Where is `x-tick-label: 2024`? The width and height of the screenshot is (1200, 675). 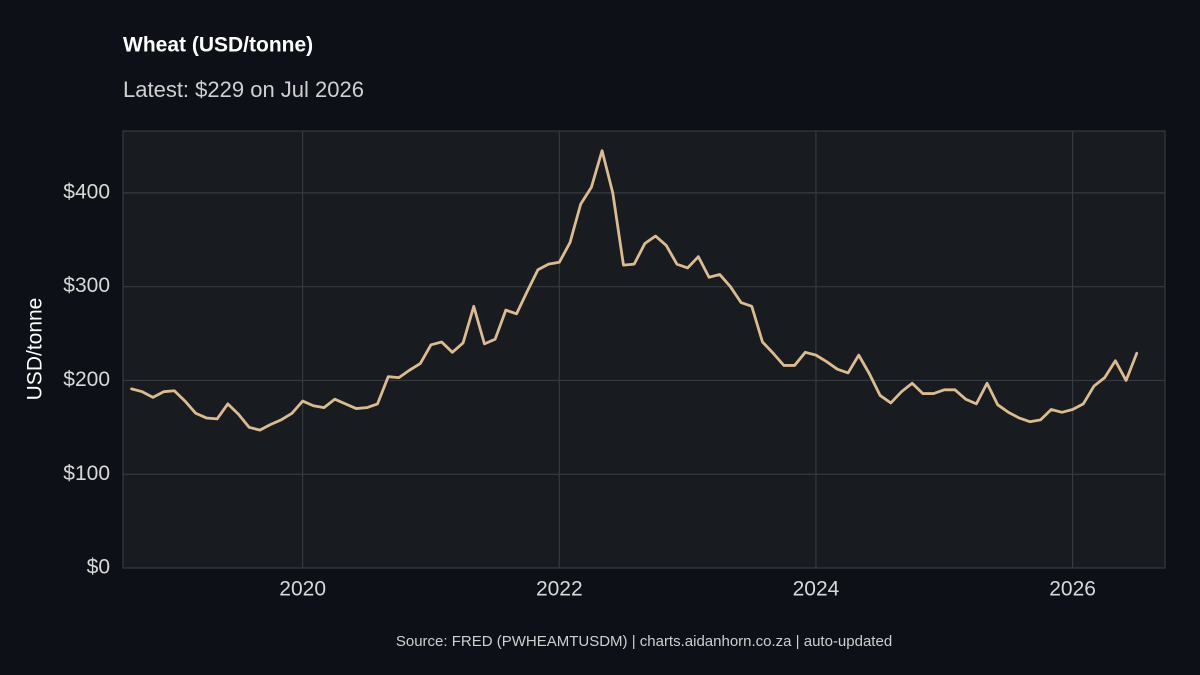
x-tick-label: 2024 is located at coordinates (816, 589).